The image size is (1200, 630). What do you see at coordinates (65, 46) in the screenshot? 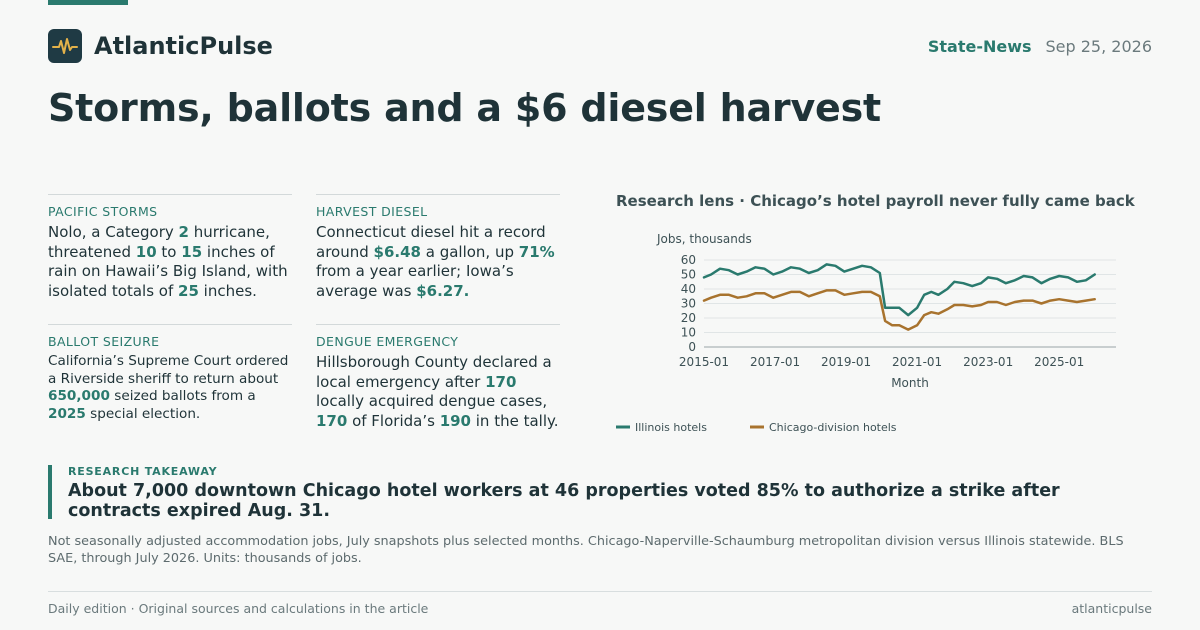
I see `pulse-icon` at bounding box center [65, 46].